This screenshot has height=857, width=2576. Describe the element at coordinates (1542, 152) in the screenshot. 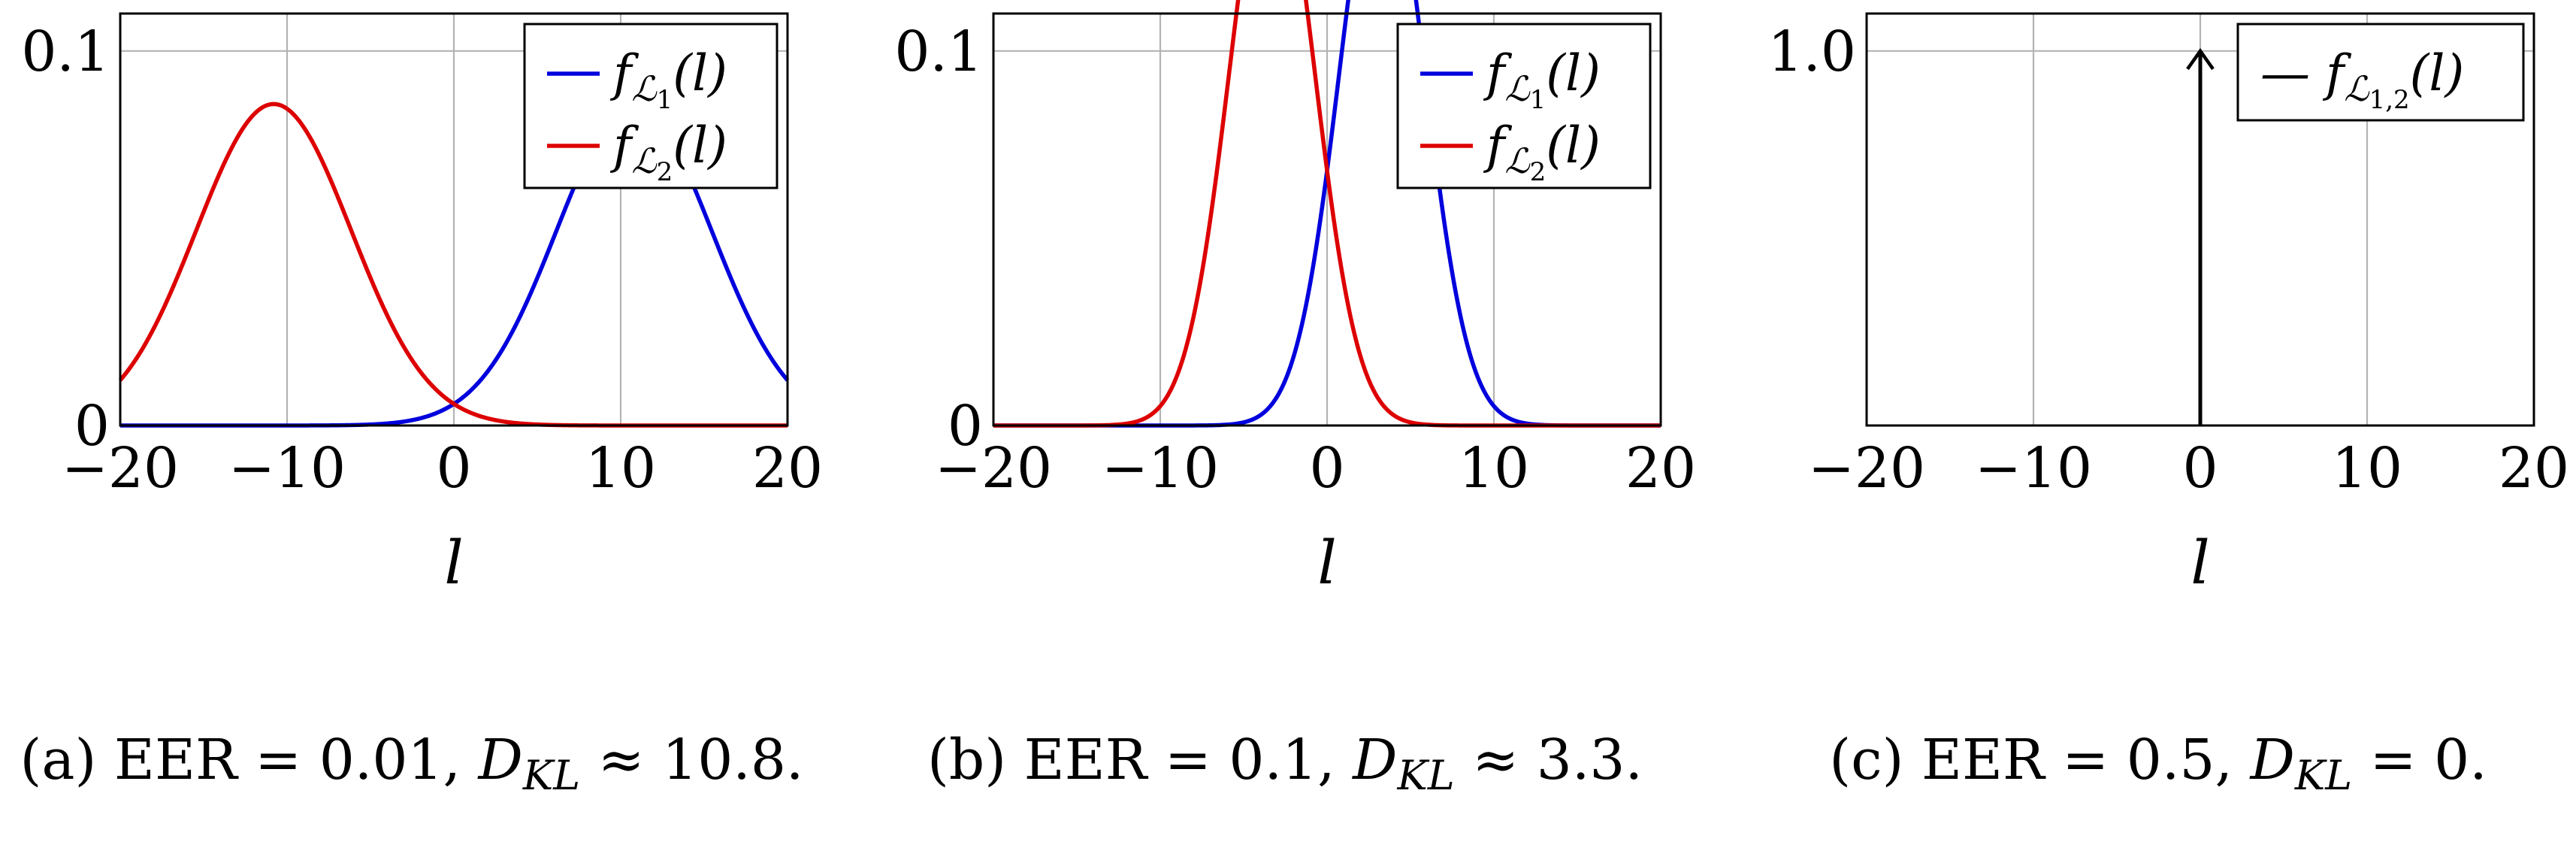

I see `legend-label-2: fℒ2(l)` at that location.